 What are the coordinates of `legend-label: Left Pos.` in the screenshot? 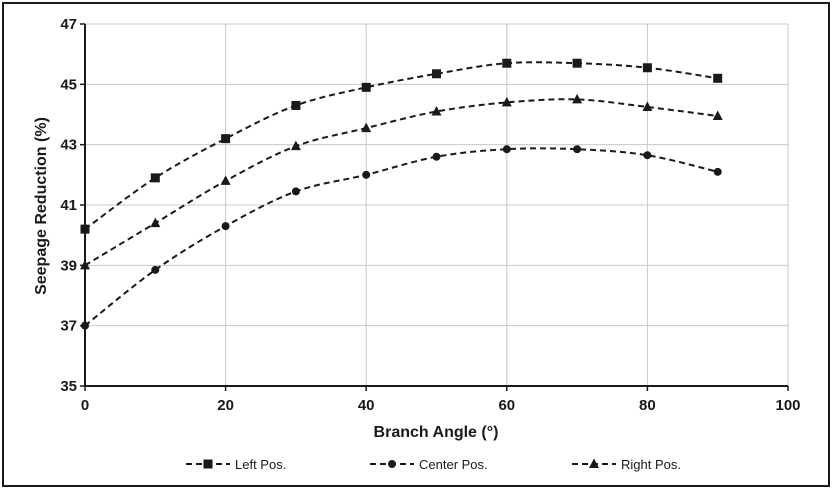 It's located at (260, 464).